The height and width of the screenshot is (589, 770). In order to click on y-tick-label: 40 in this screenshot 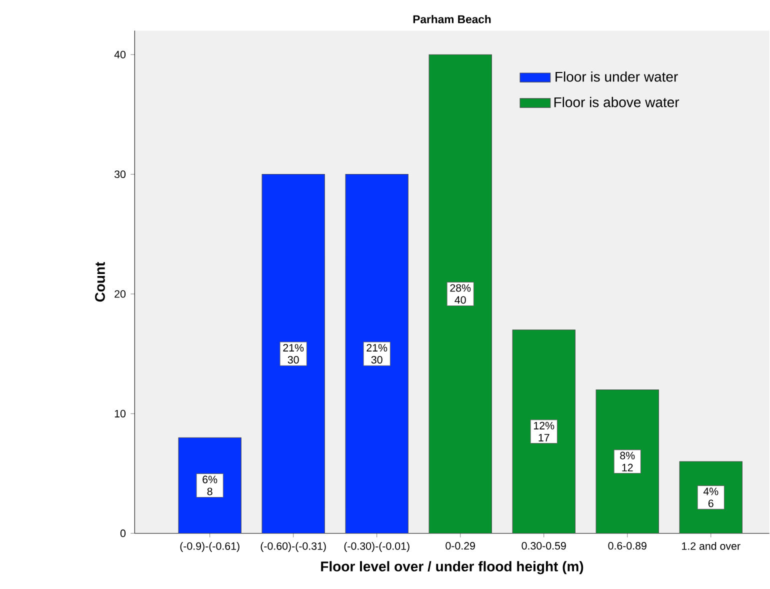, I will do `click(120, 54)`.